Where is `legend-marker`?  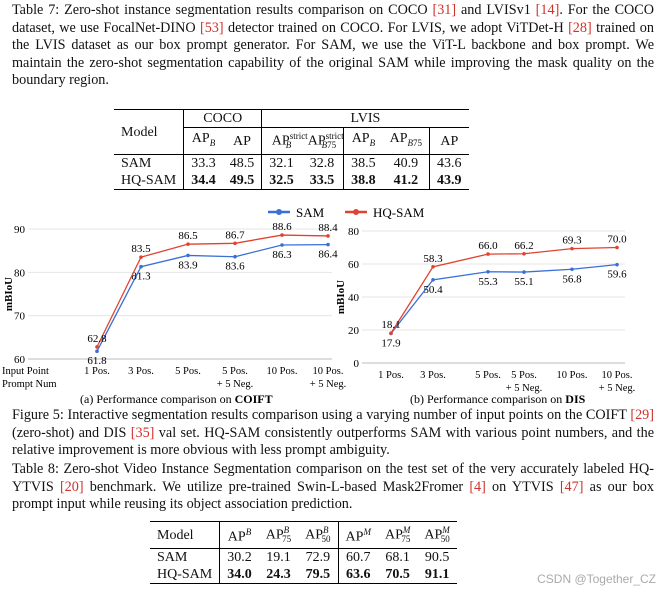
legend-marker is located at coordinates (356, 212).